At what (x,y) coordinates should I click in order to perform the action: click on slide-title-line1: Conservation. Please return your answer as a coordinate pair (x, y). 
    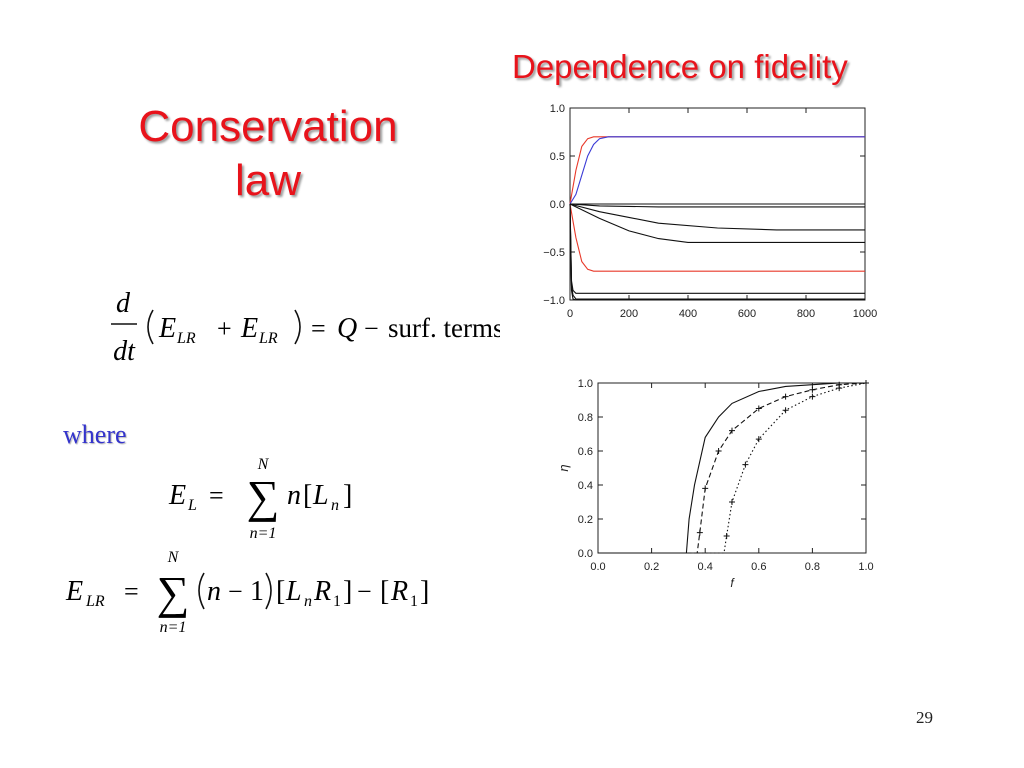
    Looking at the image, I should click on (268, 126).